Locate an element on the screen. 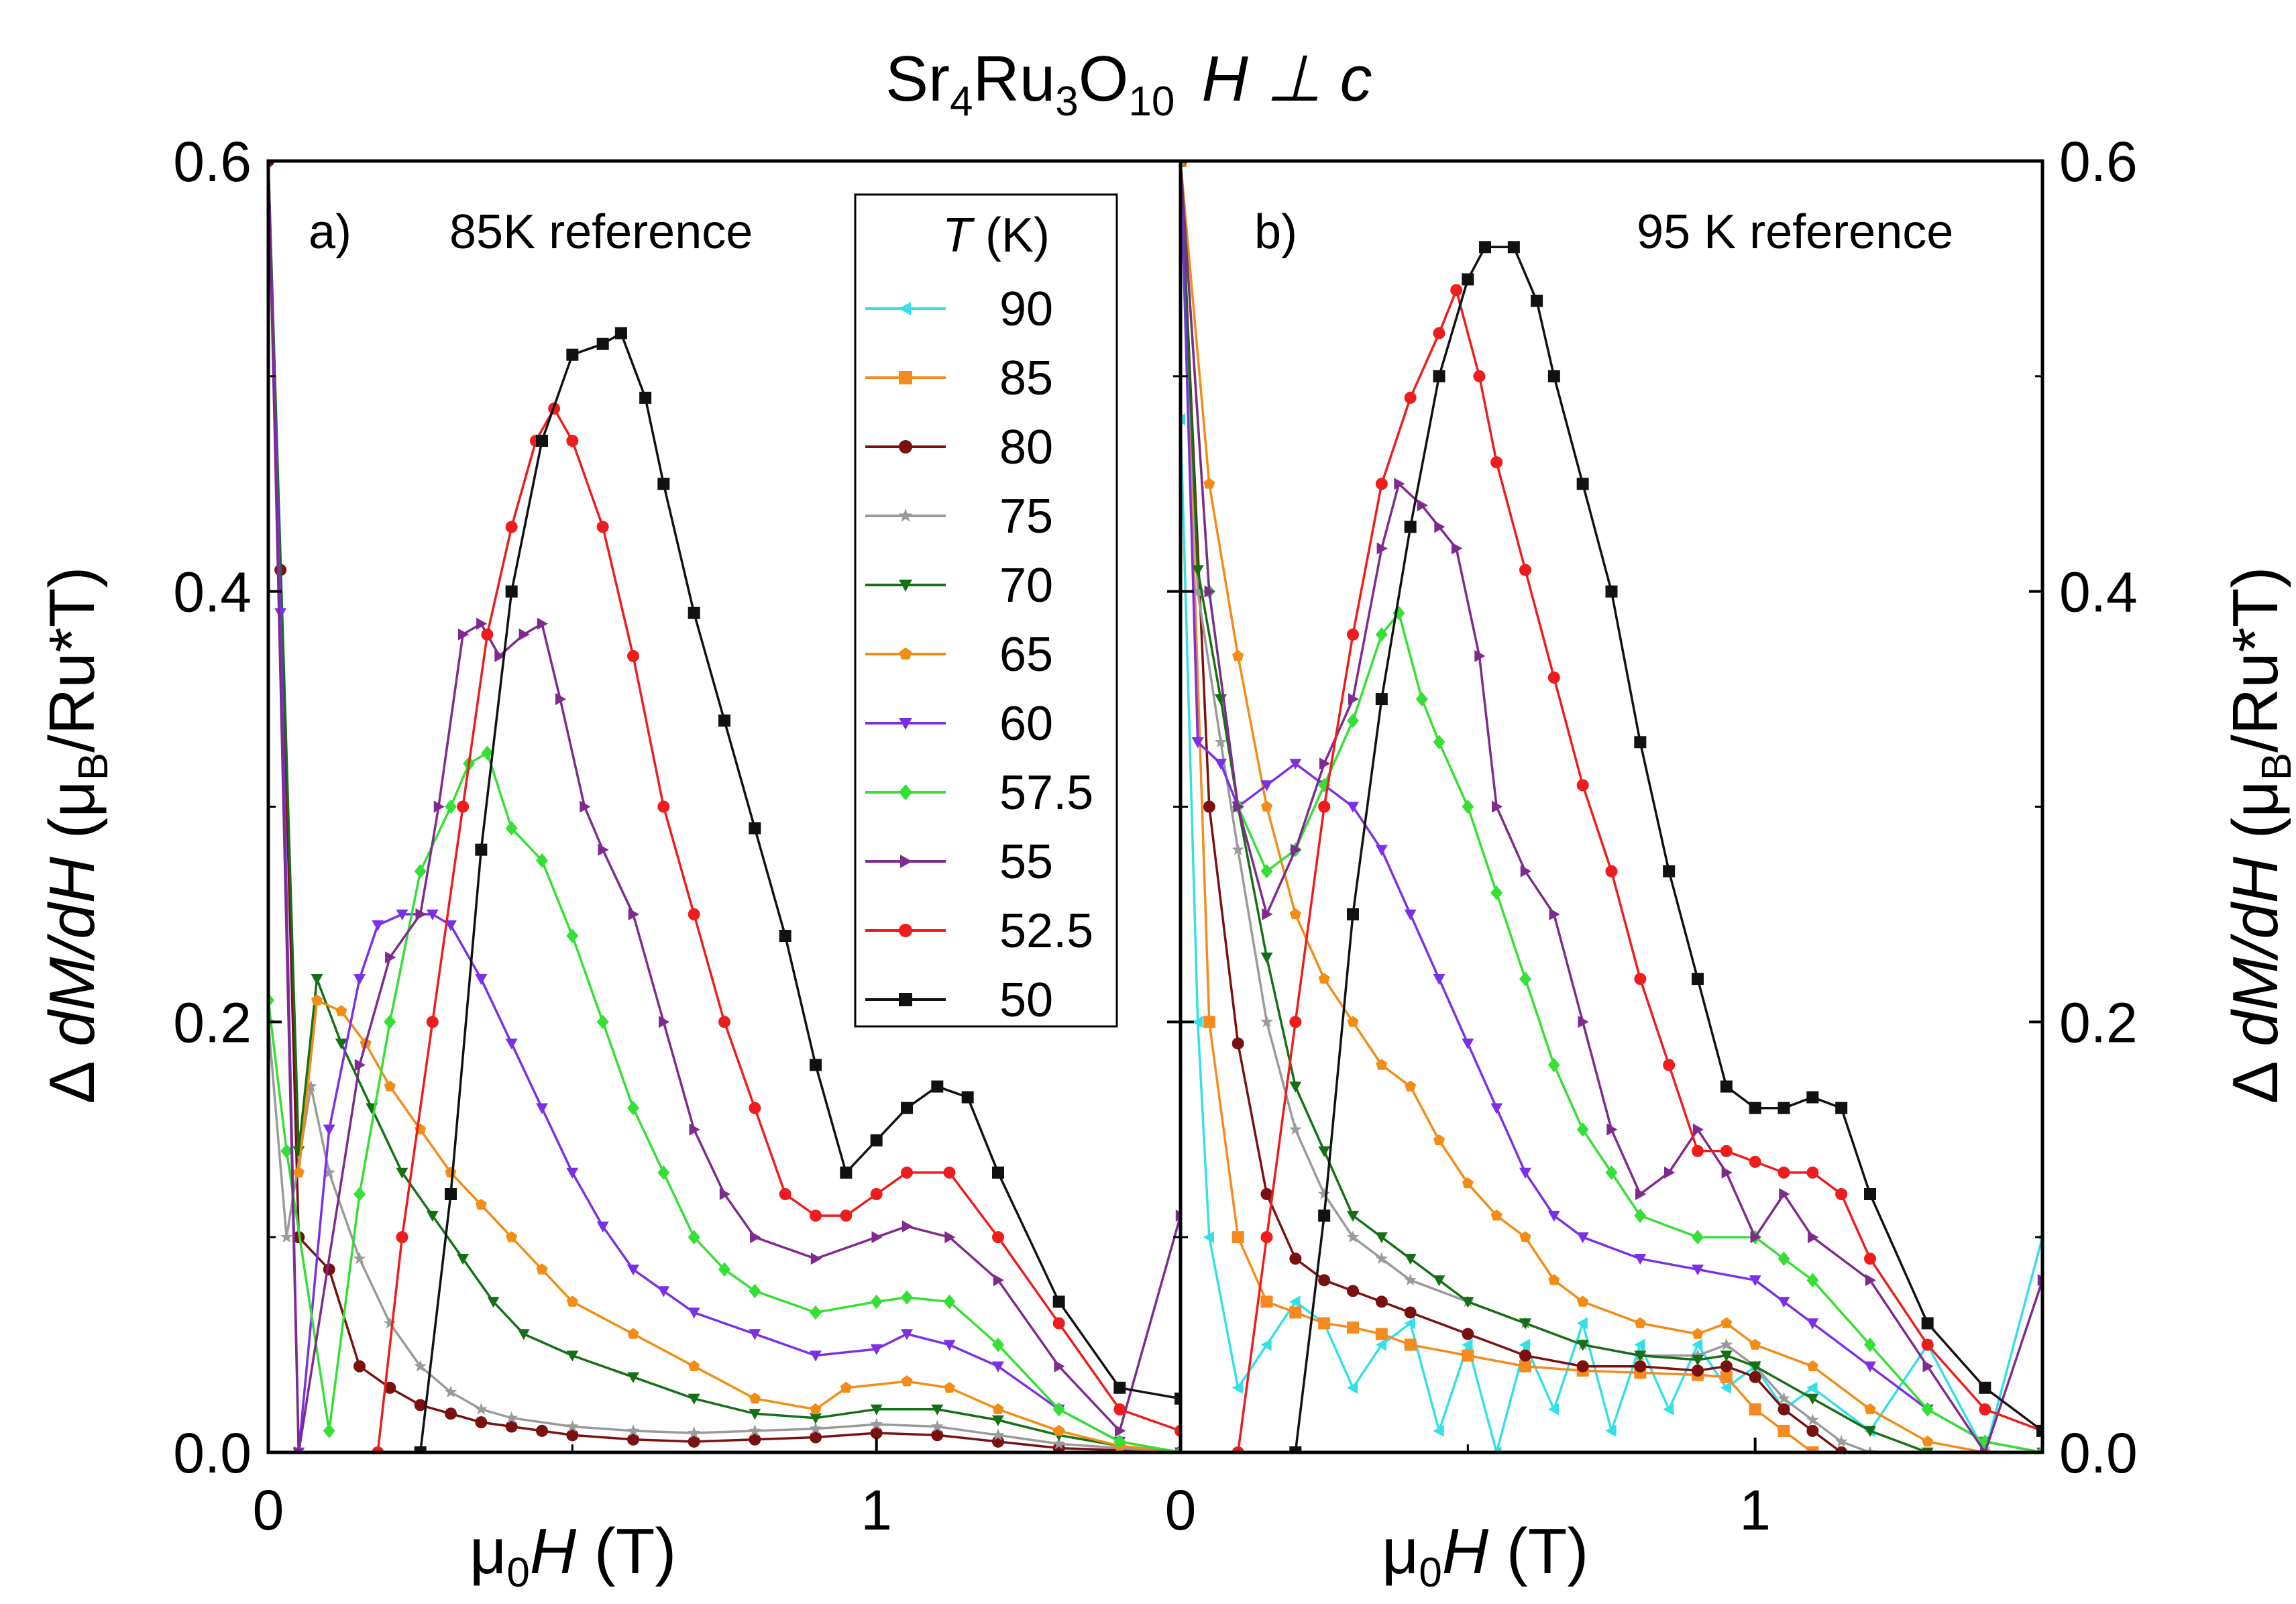  legend-label: 50 is located at coordinates (1026, 1000).